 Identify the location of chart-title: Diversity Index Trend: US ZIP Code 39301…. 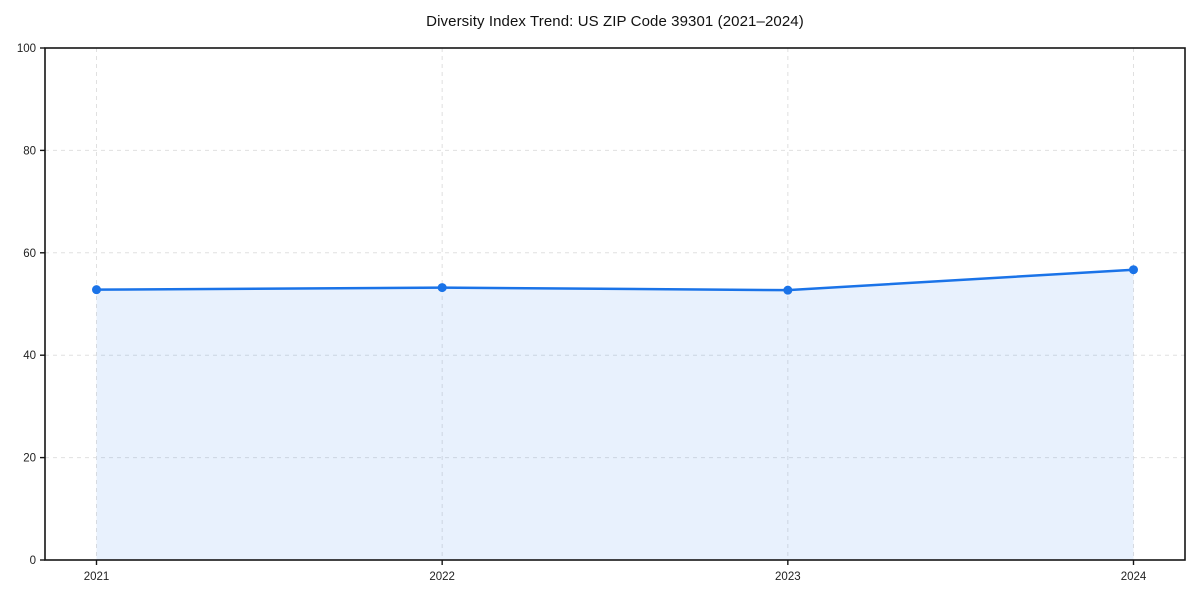
(615, 21).